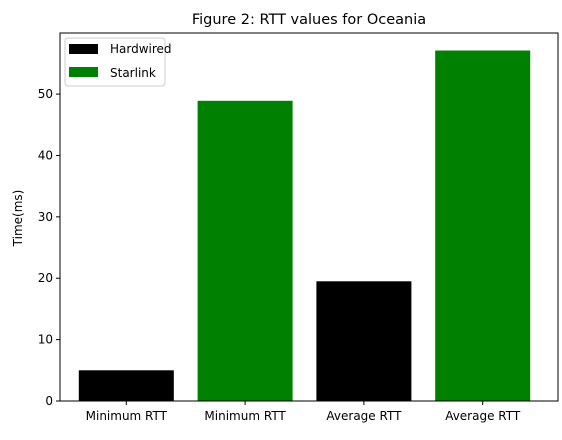 The height and width of the screenshot is (440, 562). Describe the element at coordinates (45, 278) in the screenshot. I see `y-tick-label: 20` at that location.